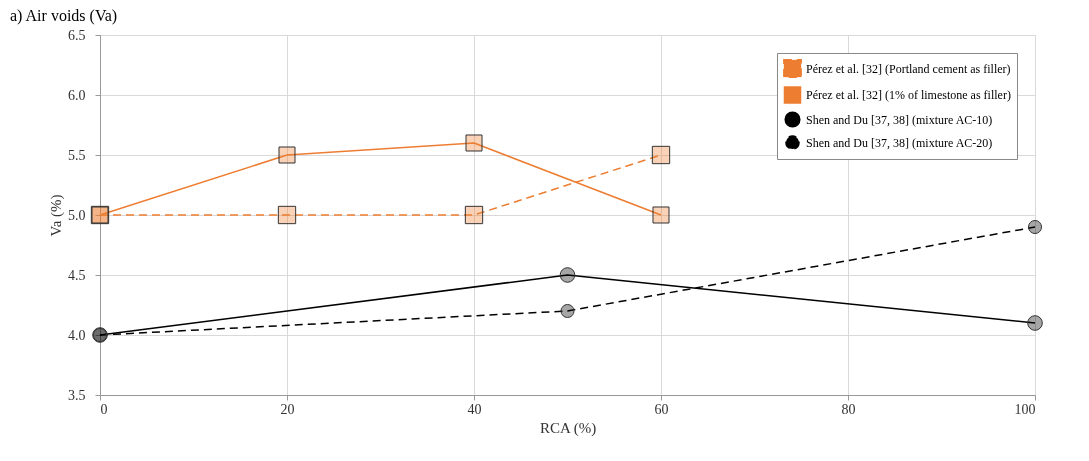 The image size is (1089, 461). I want to click on x-tick-label: 60, so click(661, 409).